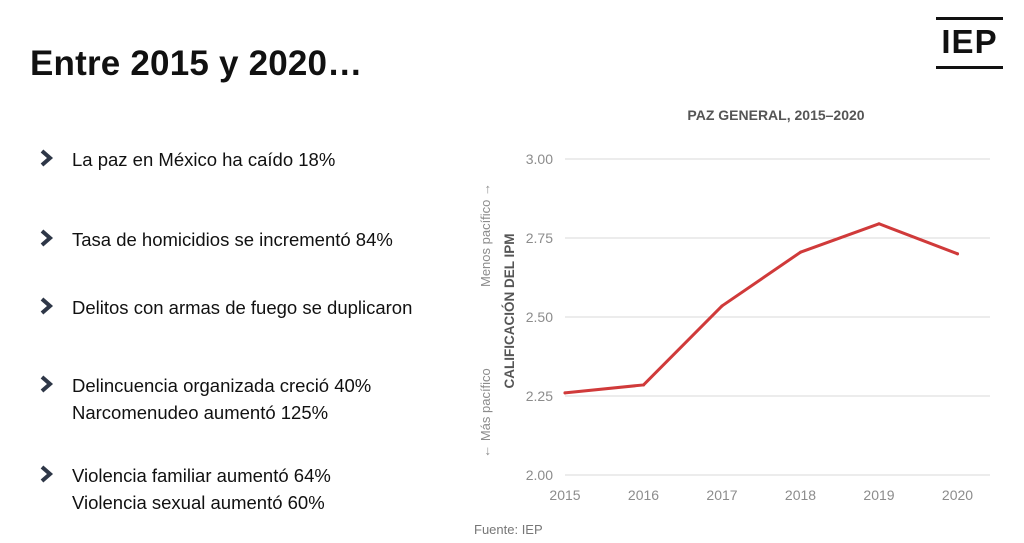 Image resolution: width=1024 pixels, height=543 pixels. I want to click on bullet-text: Delitos con armas de fuego se duplicaron, so click(242, 307).